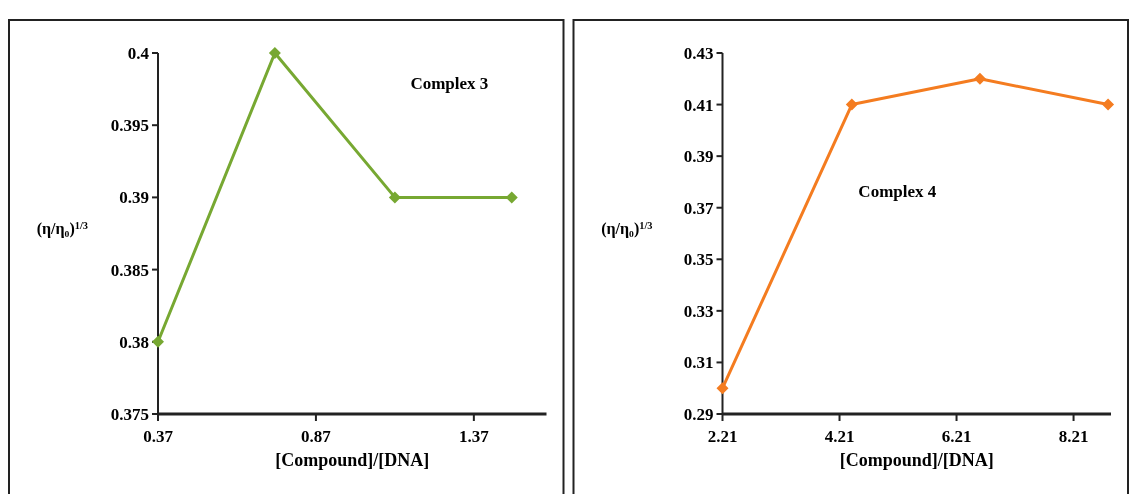 This screenshot has height=502, width=1145. What do you see at coordinates (698, 311) in the screenshot?
I see `y-tick-label: 0.33` at bounding box center [698, 311].